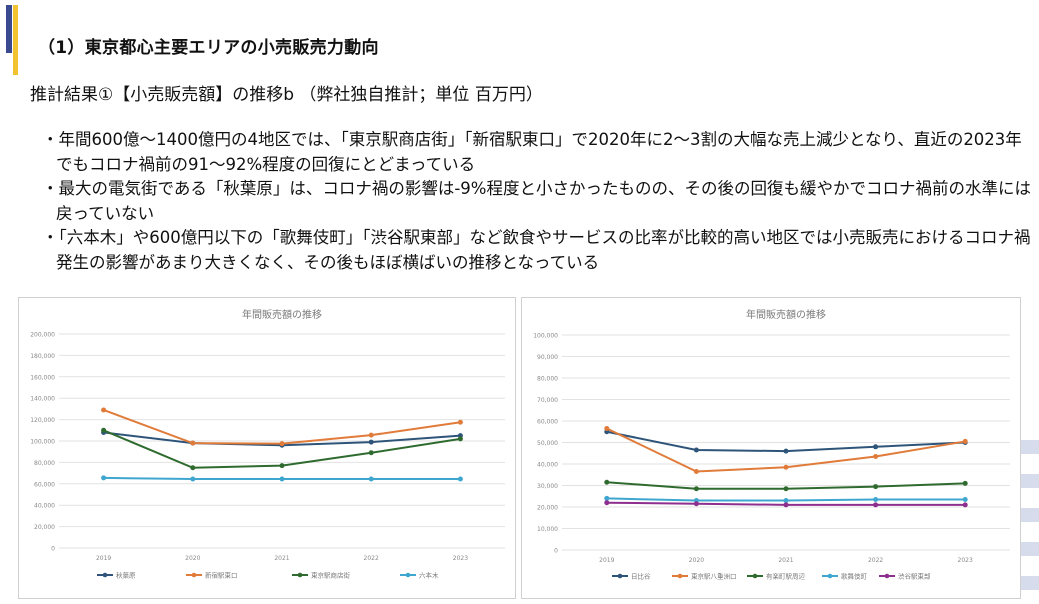  I want to click on y-tick-label: 90,000, so click(547, 357).